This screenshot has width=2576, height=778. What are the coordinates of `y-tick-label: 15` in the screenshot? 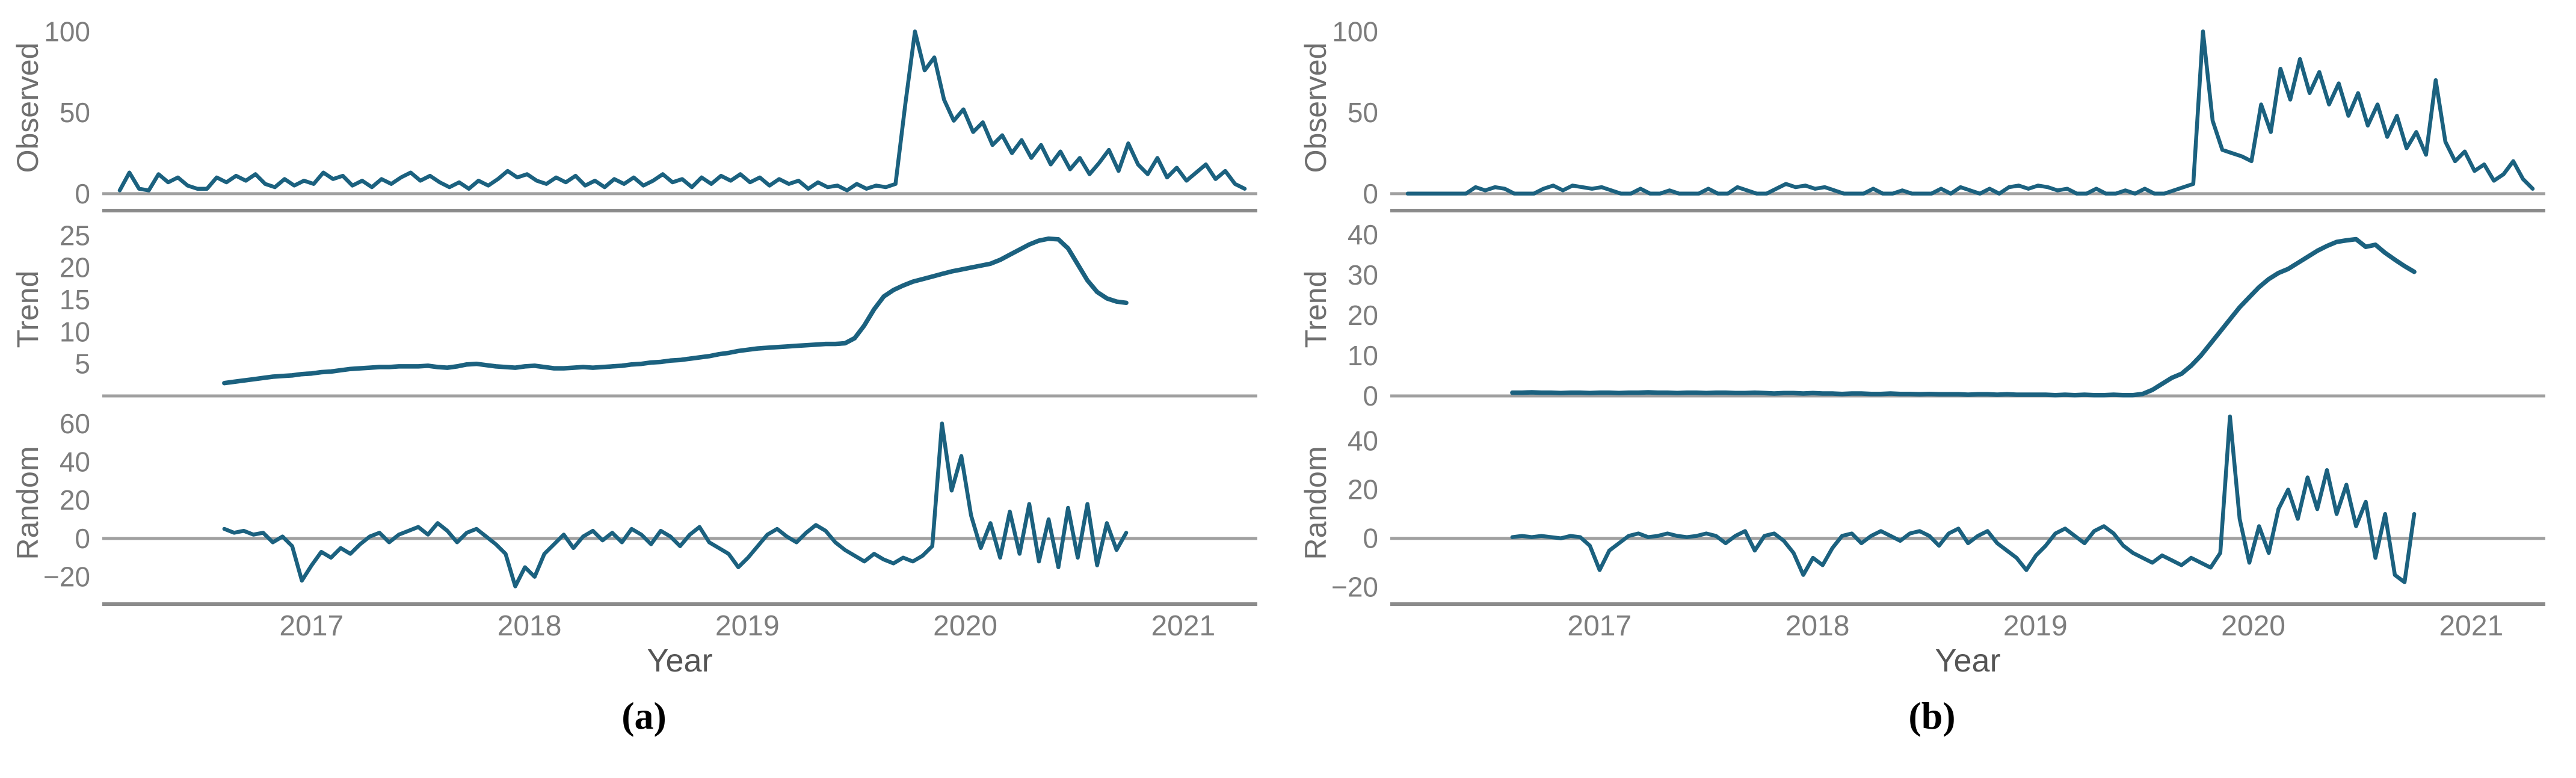 It's located at (75, 299).